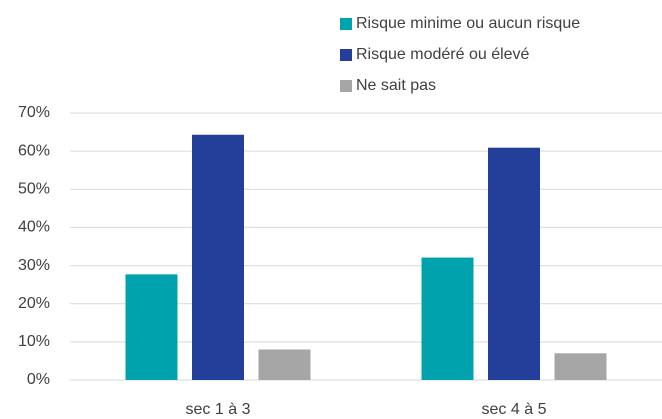 The image size is (662, 419). Describe the element at coordinates (34, 227) in the screenshot. I see `y-tick-label: 40%` at that location.